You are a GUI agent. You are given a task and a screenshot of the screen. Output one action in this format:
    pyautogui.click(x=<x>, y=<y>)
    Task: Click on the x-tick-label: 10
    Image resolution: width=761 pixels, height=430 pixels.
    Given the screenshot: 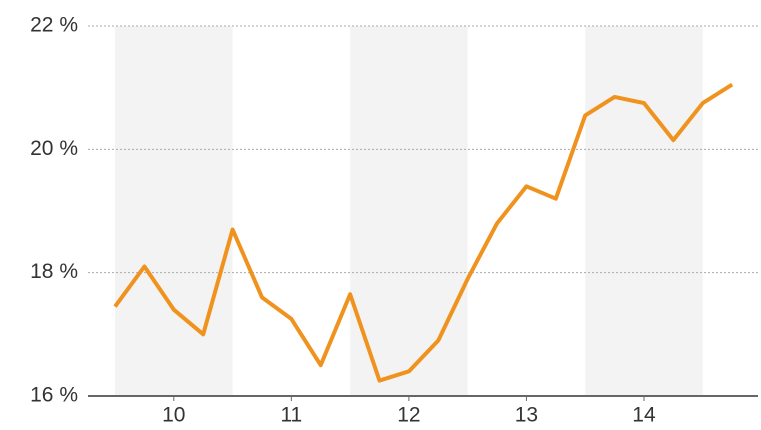 What is the action you would take?
    pyautogui.click(x=173, y=415)
    